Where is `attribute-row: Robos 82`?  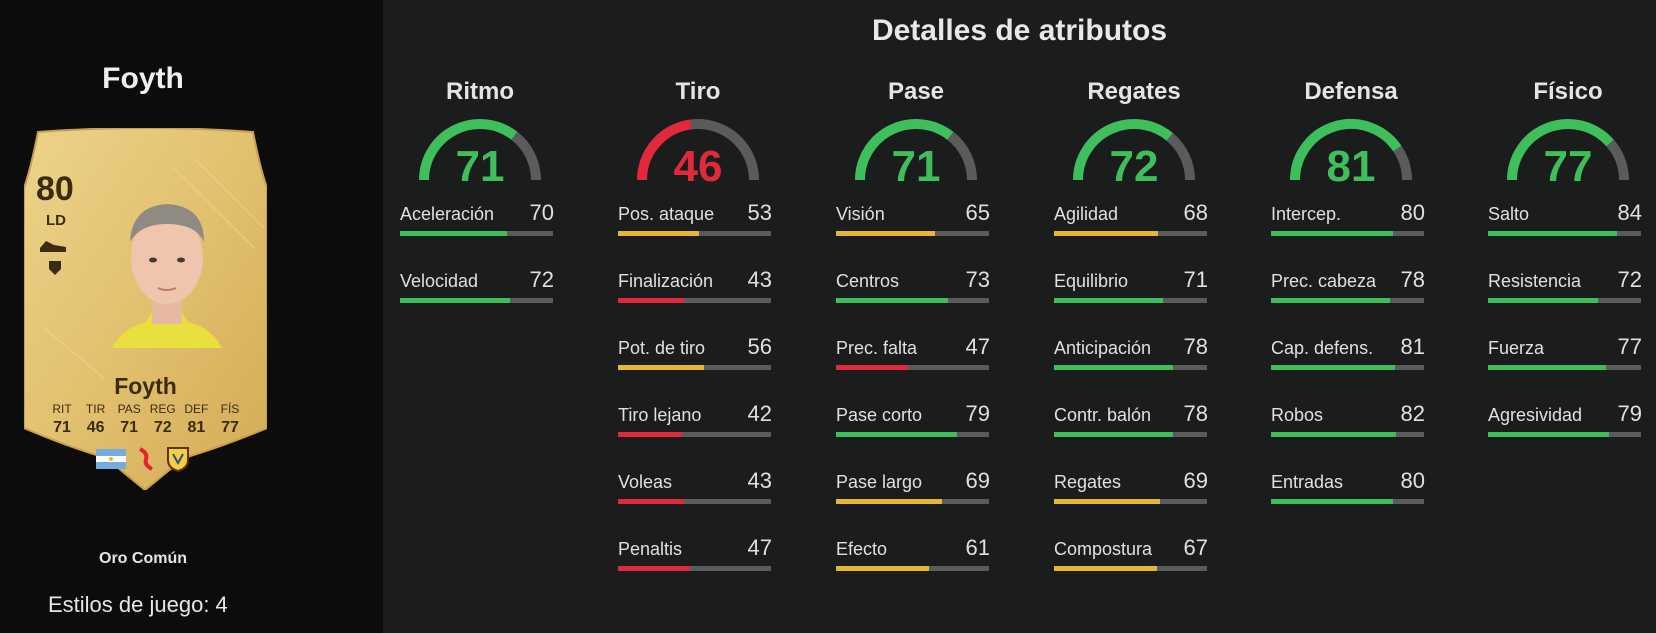
attribute-row: Robos 82 is located at coordinates (1351, 432).